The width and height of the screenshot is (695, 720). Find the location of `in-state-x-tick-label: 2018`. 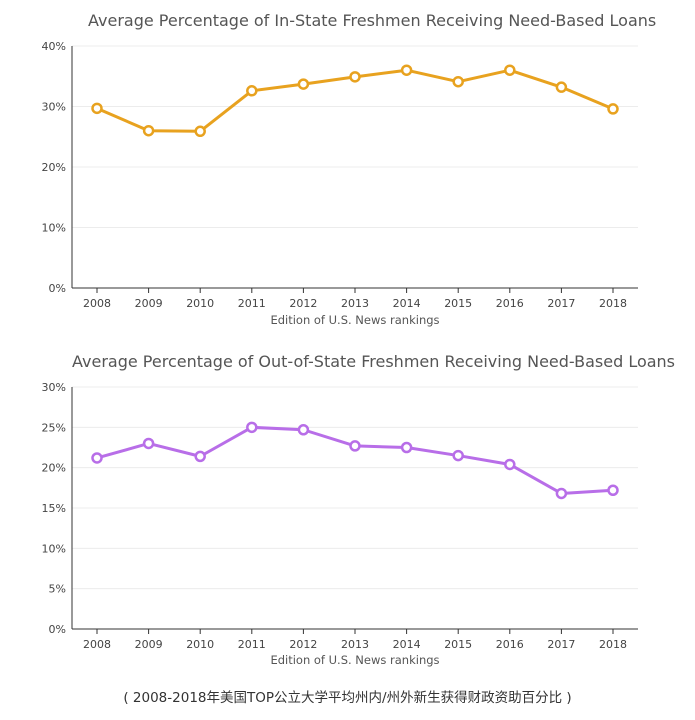

in-state-x-tick-label: 2018 is located at coordinates (613, 303).